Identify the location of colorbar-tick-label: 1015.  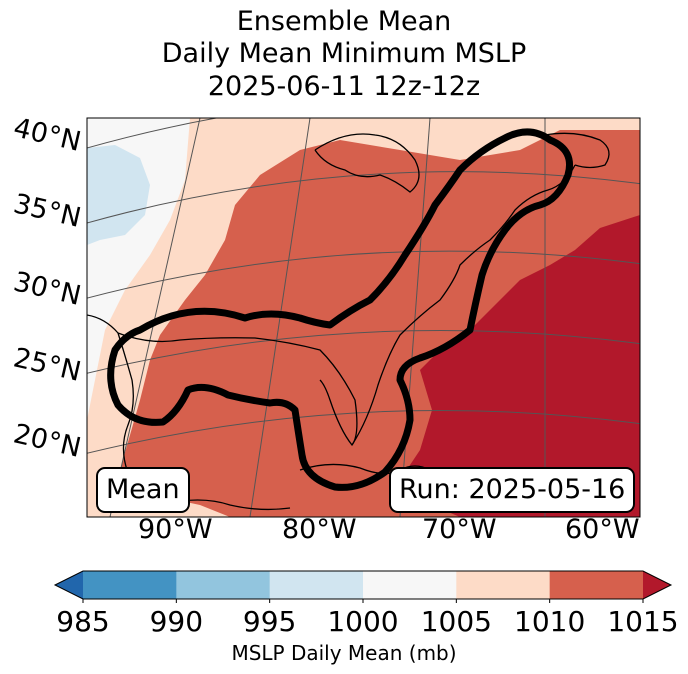
(643, 621).